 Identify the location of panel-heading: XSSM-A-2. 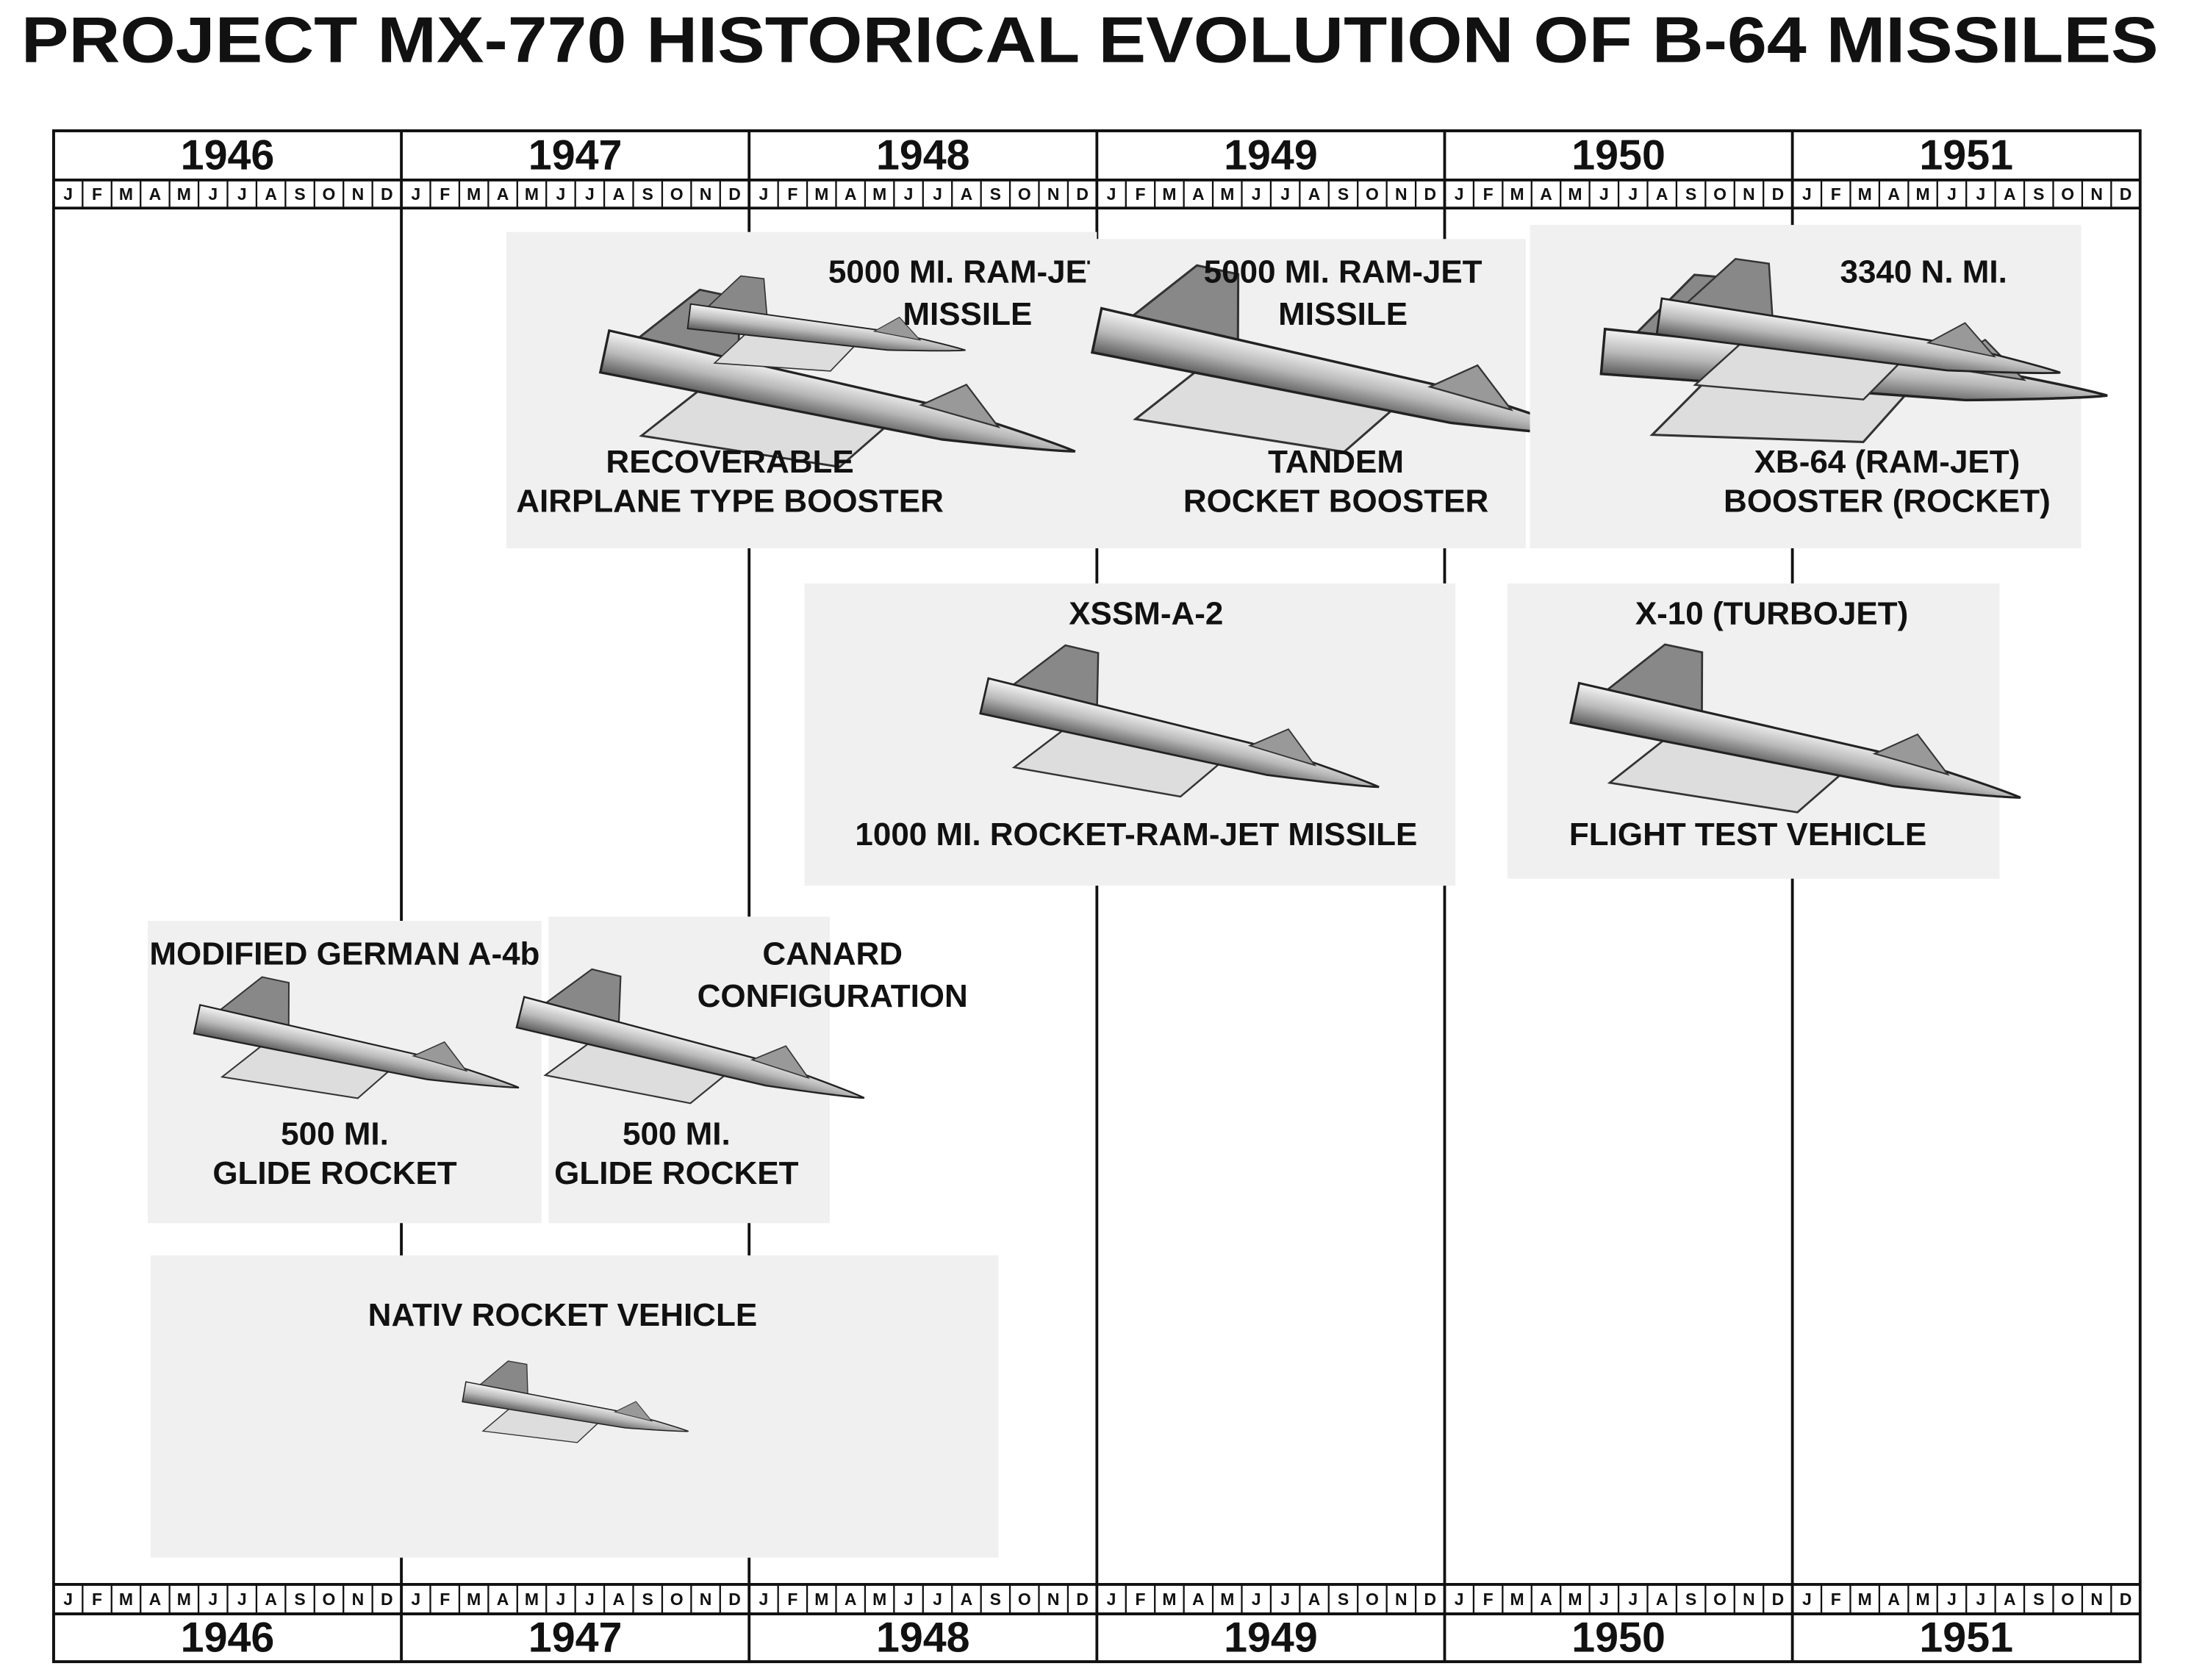
(1146, 614).